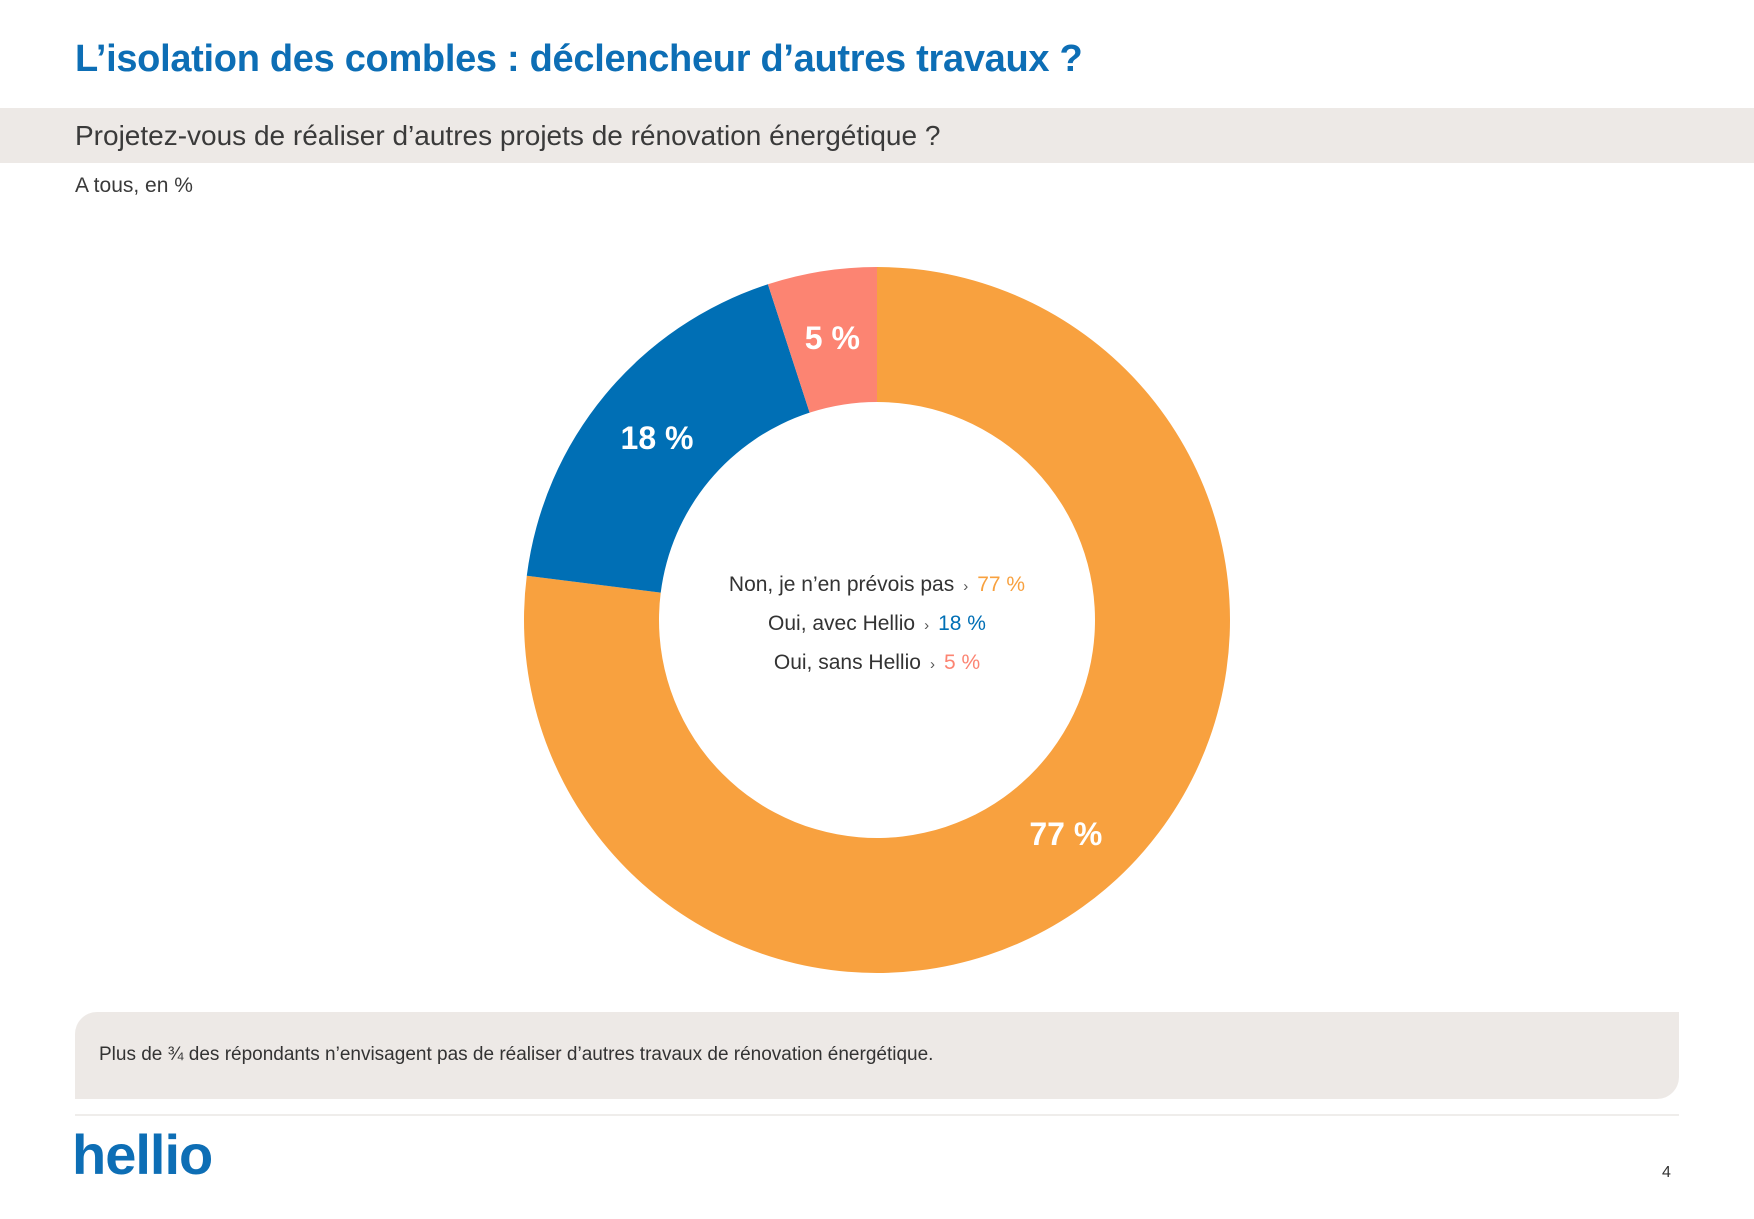  Describe the element at coordinates (1065, 834) in the screenshot. I see `slice-label-non: 77 %` at that location.